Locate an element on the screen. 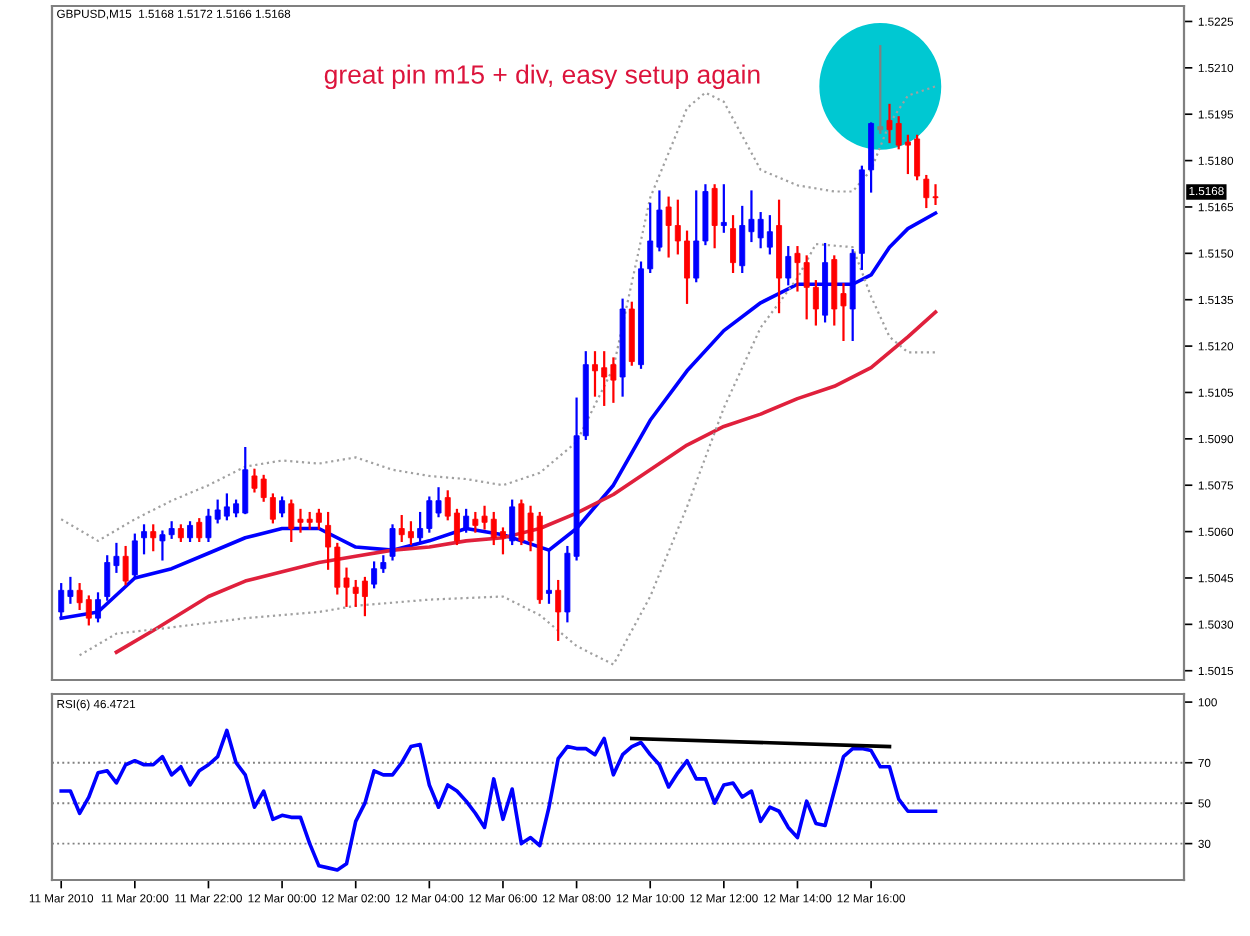  line-series is located at coordinates (498, 800).